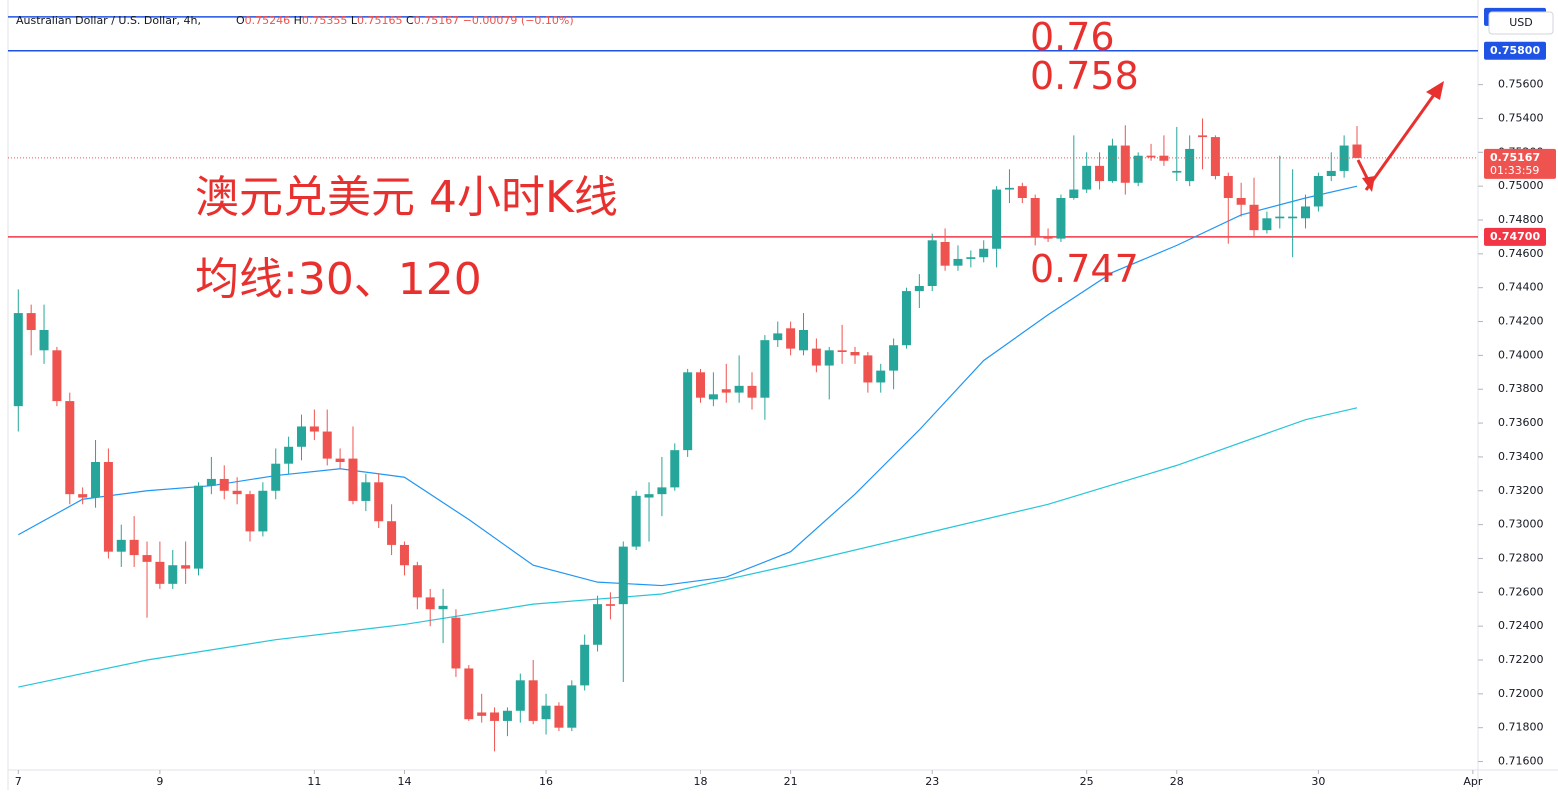  Describe the element at coordinates (932, 781) in the screenshot. I see `x-tick-label: 23` at that location.